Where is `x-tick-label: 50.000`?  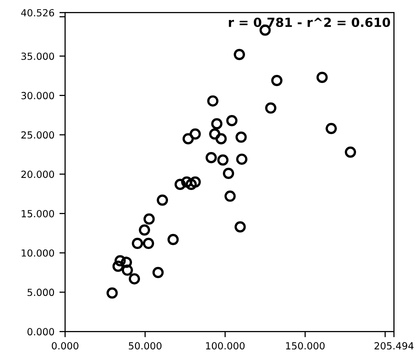
x-tick-label: 50.000 is located at coordinates (145, 346).